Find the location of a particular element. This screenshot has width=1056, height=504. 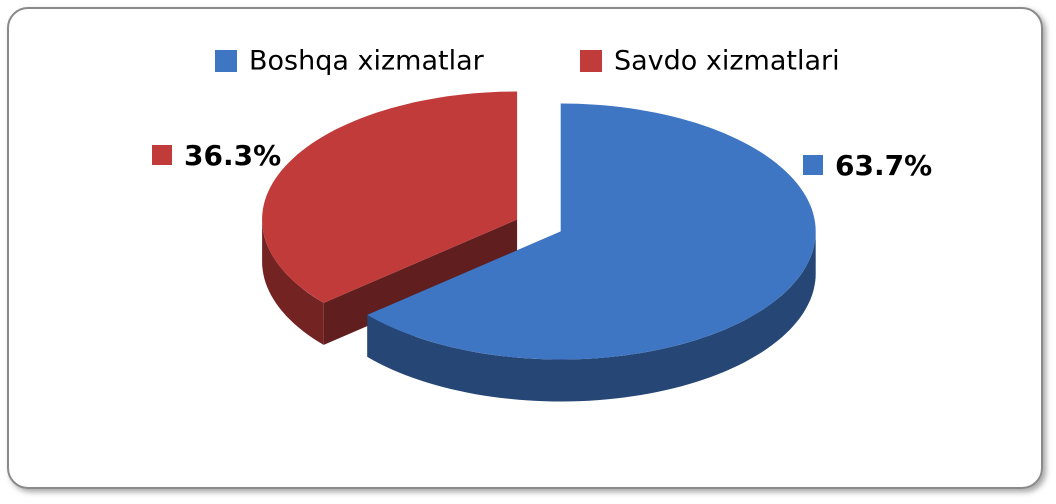

value-label: 63.7% is located at coordinates (883, 165).